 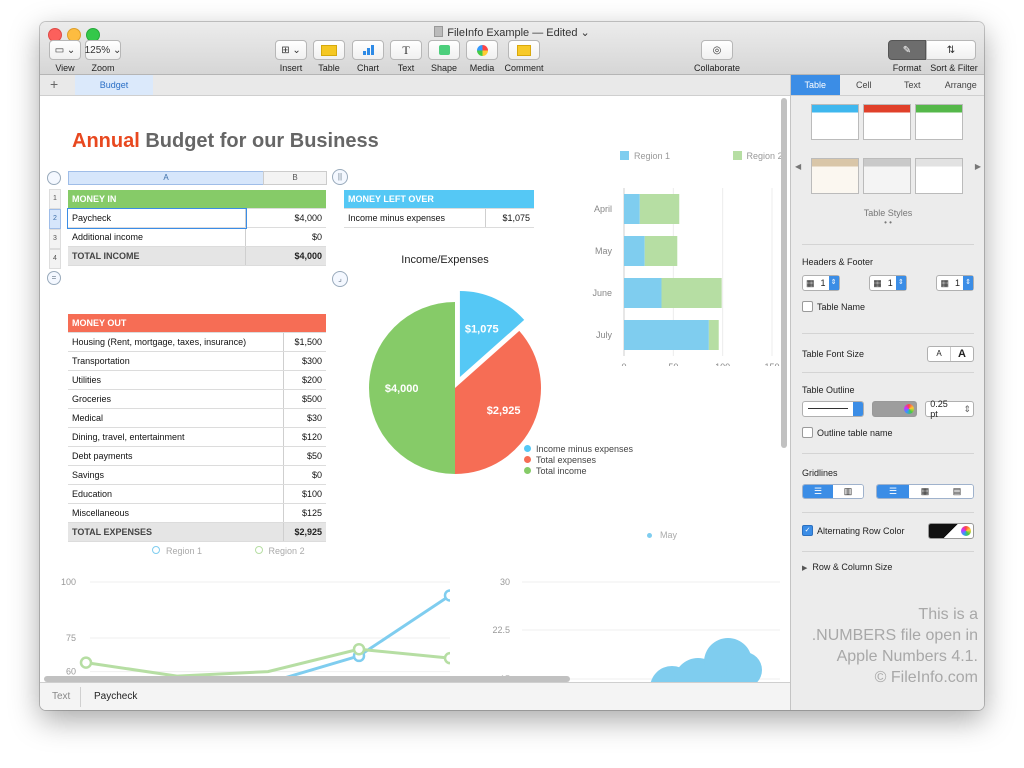 I want to click on footer-gridlines-icon: ▤, so click(x=957, y=491).